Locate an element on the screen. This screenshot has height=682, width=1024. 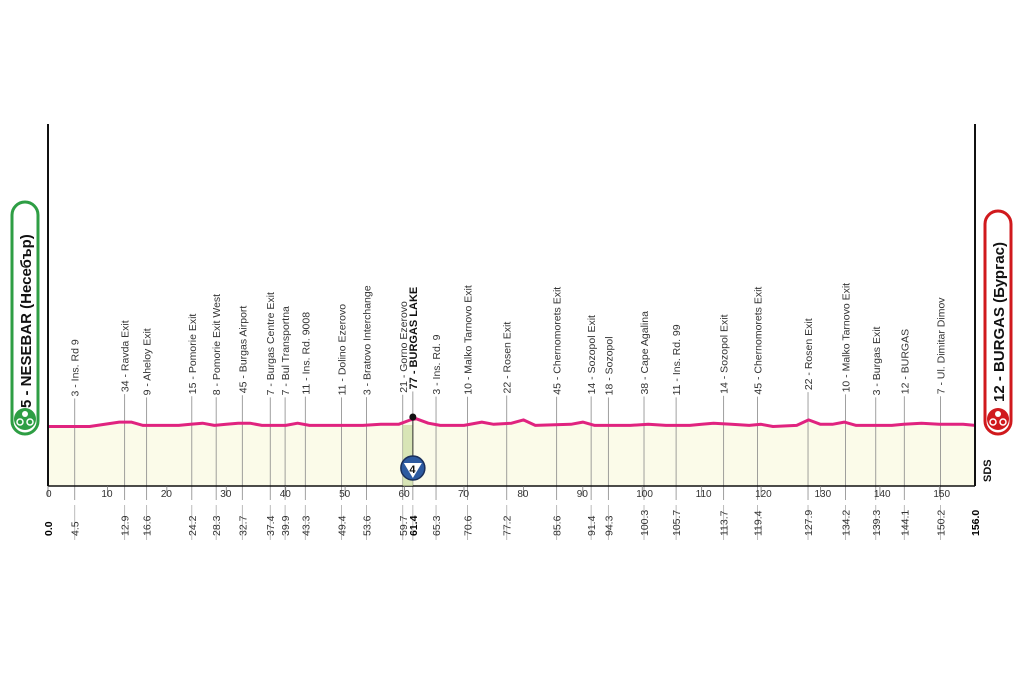
waypoint-label: 8 - Pomorie Exit West is located at coordinates (217, 344).